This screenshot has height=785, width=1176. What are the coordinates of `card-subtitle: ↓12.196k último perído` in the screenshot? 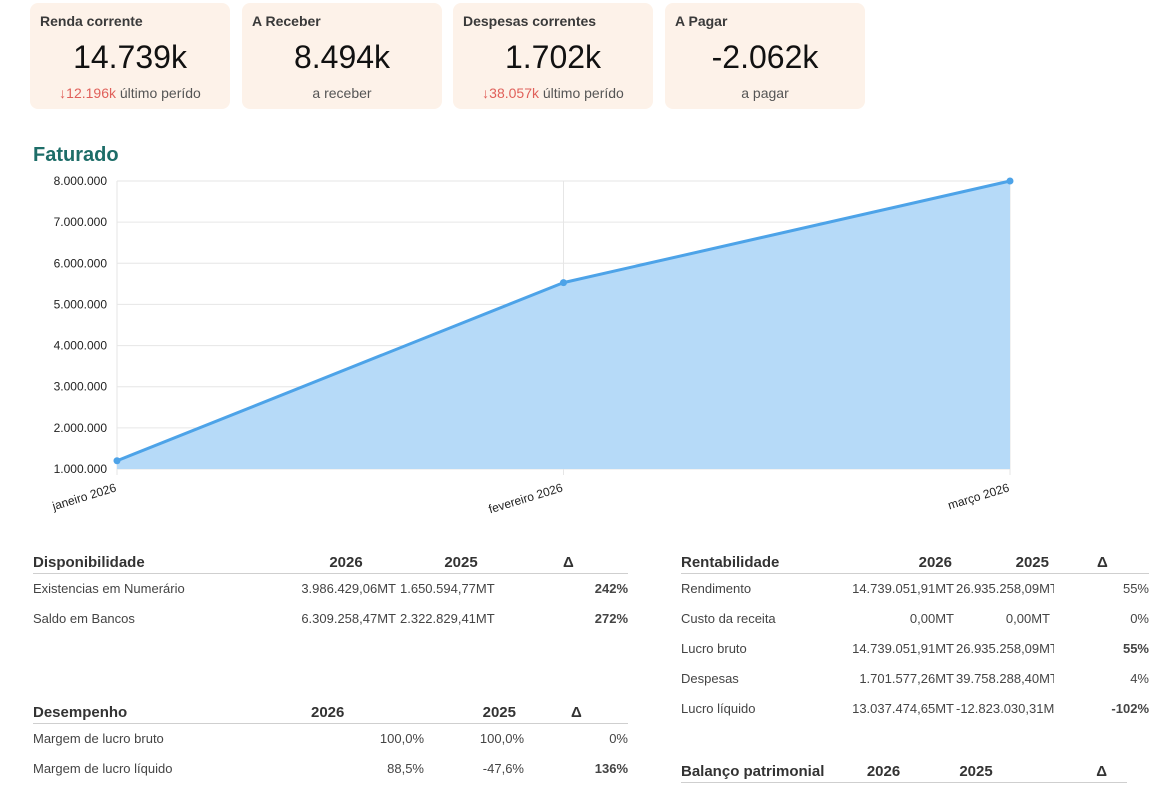 It's located at (130, 93).